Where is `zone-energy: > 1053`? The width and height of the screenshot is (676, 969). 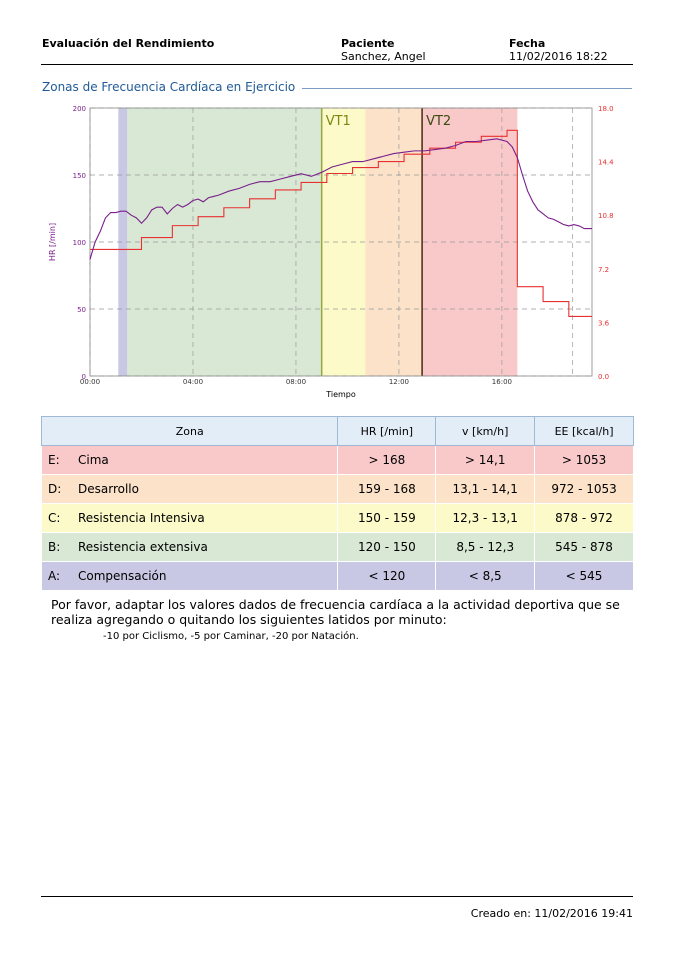 zone-energy: > 1053 is located at coordinates (584, 460).